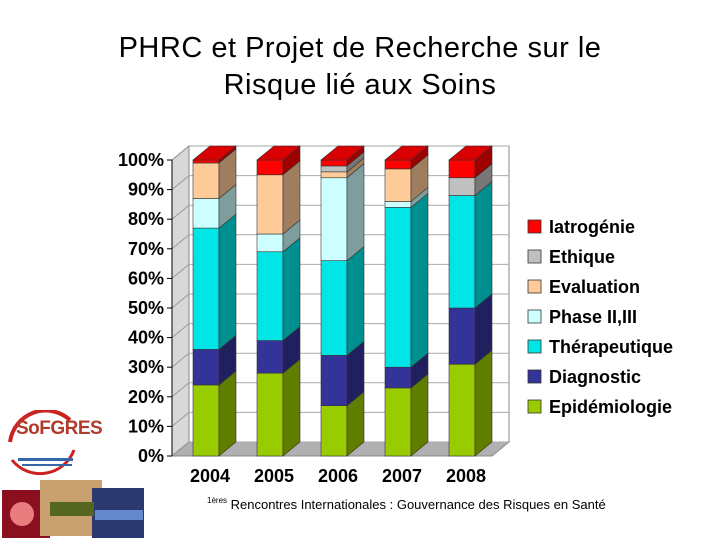 Image resolution: width=720 pixels, height=540 pixels. I want to click on y-tick-label: 100%, so click(141, 160).